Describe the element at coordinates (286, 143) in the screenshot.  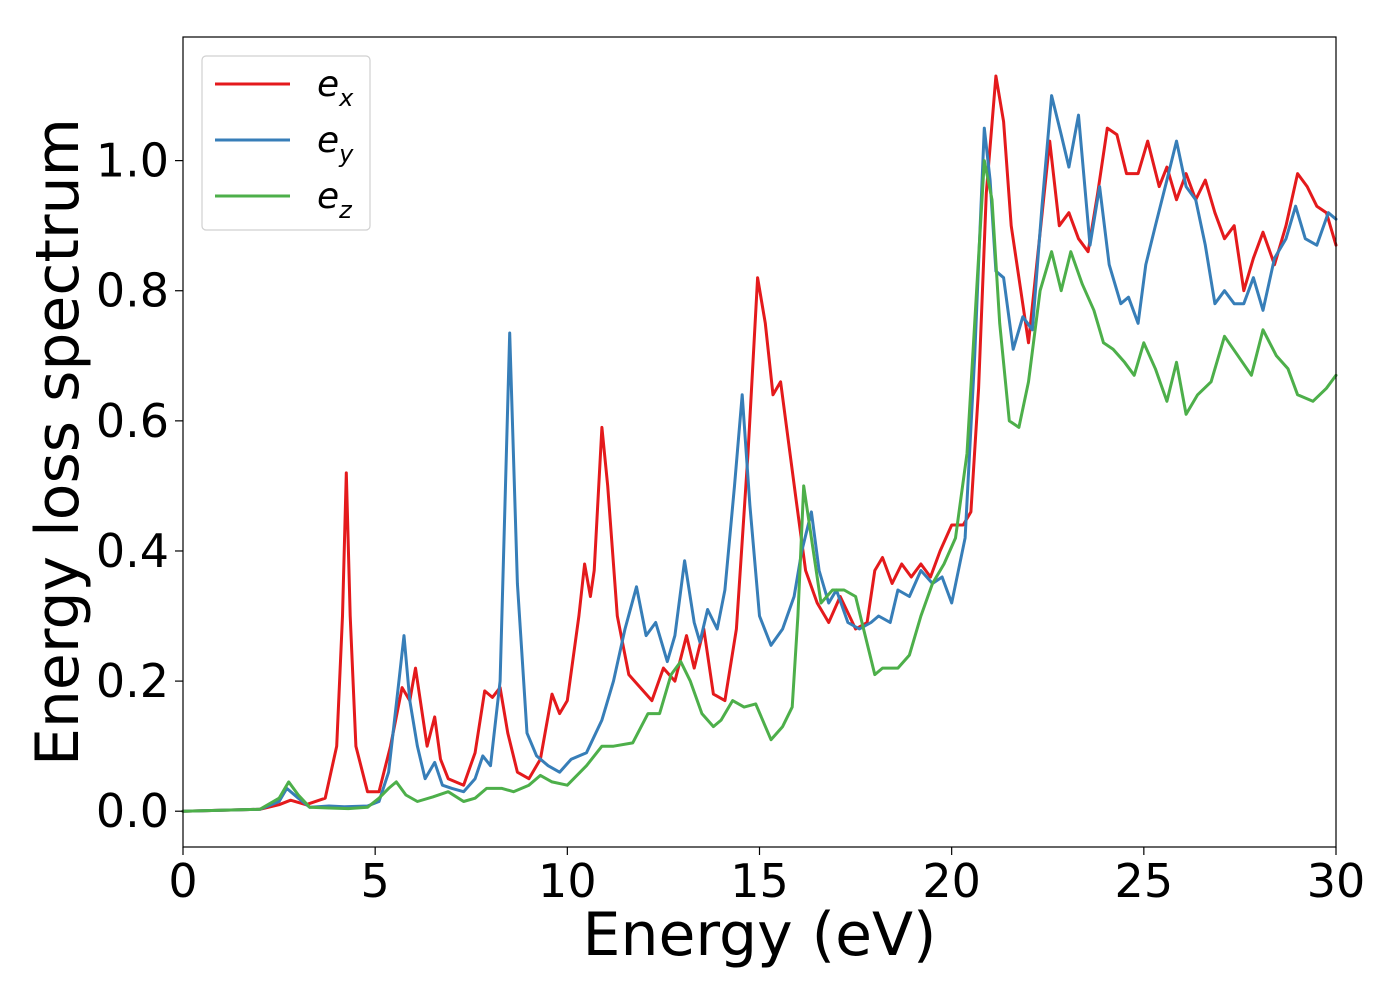
I see `legend-box` at that location.